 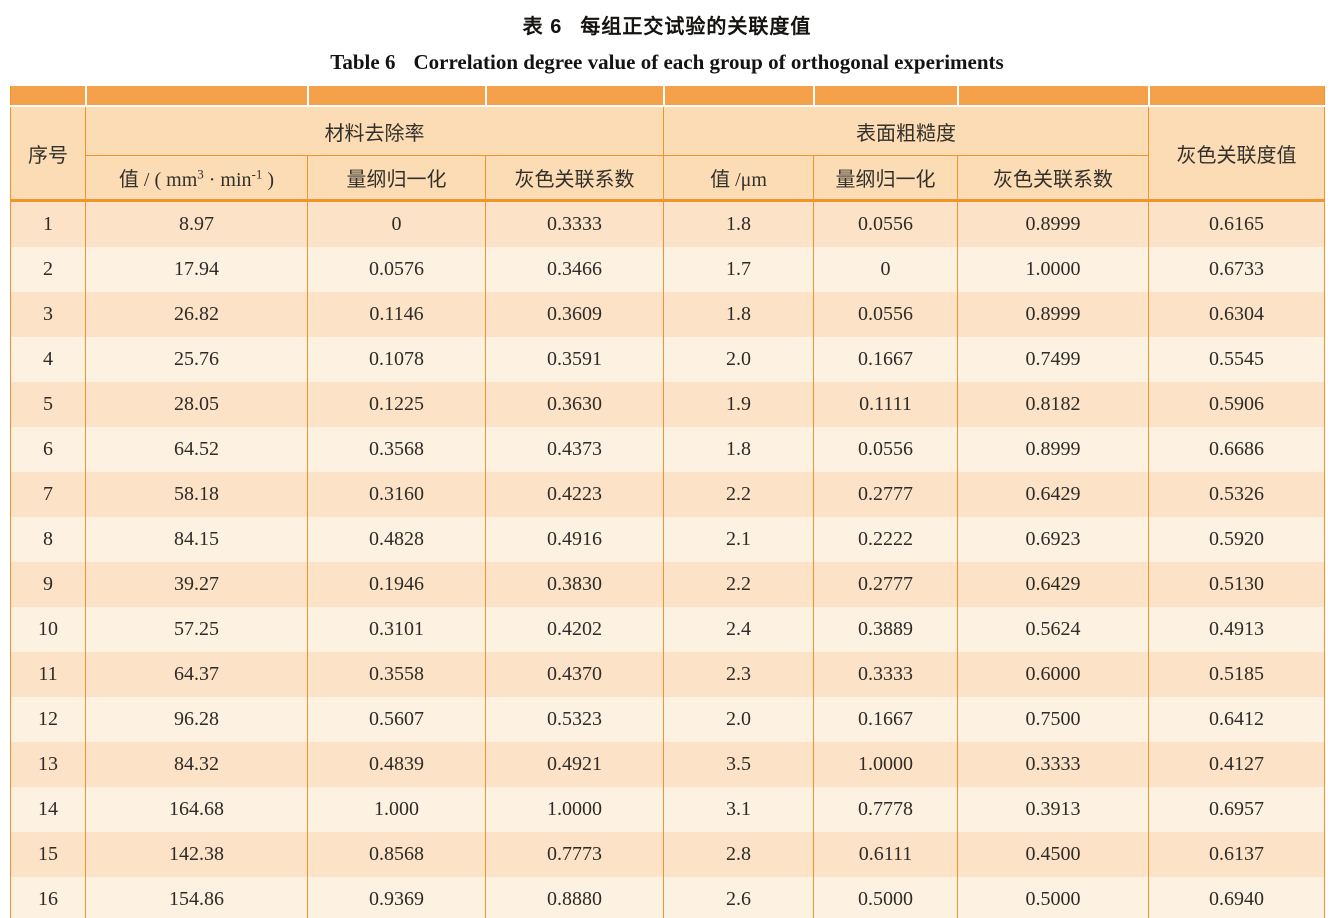 What do you see at coordinates (667, 449) in the screenshot?
I see `table-row: 6 64.52 0.3568 0.4373 1.8 0.0556 0.8999 0.6686` at bounding box center [667, 449].